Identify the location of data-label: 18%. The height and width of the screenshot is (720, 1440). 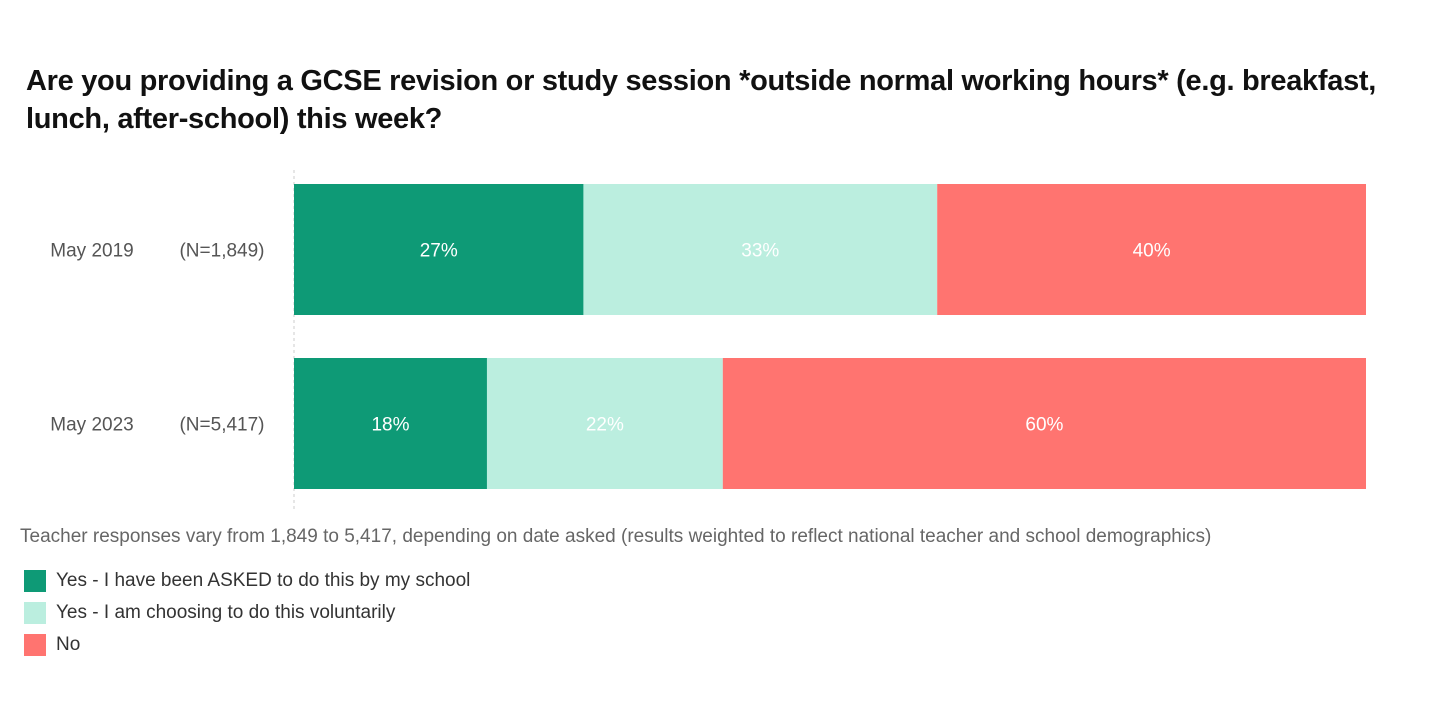
(390, 425).